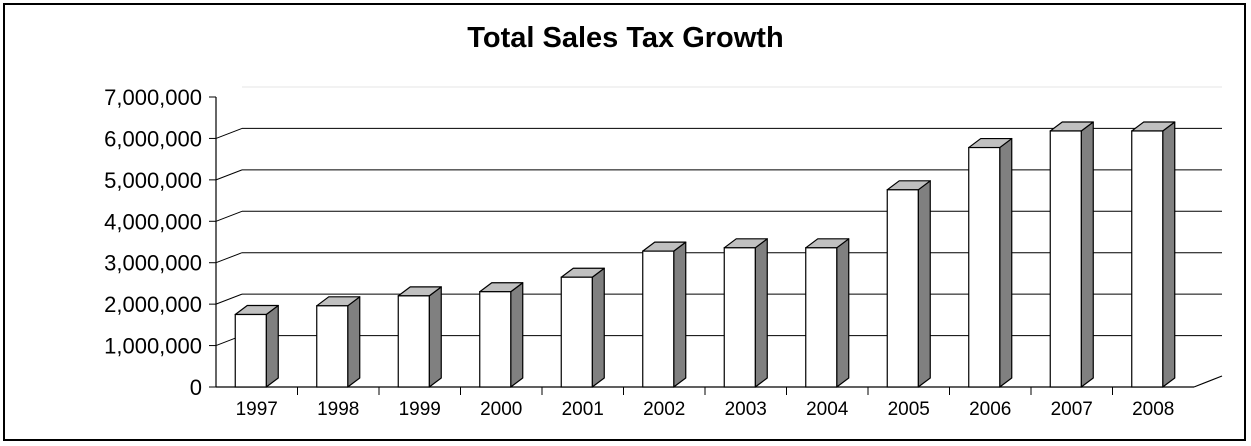 The width and height of the screenshot is (1251, 446). What do you see at coordinates (153, 180) in the screenshot?
I see `y-tick-label: 5,000,000` at bounding box center [153, 180].